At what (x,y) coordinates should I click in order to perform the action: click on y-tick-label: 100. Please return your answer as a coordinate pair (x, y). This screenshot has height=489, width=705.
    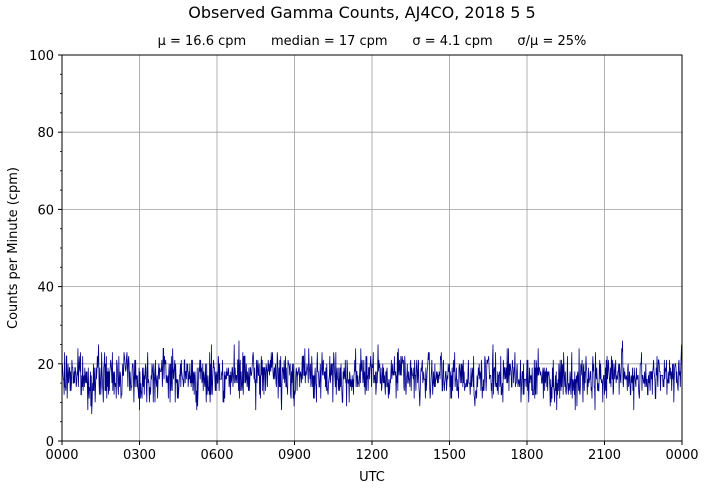
    Looking at the image, I should click on (41, 56).